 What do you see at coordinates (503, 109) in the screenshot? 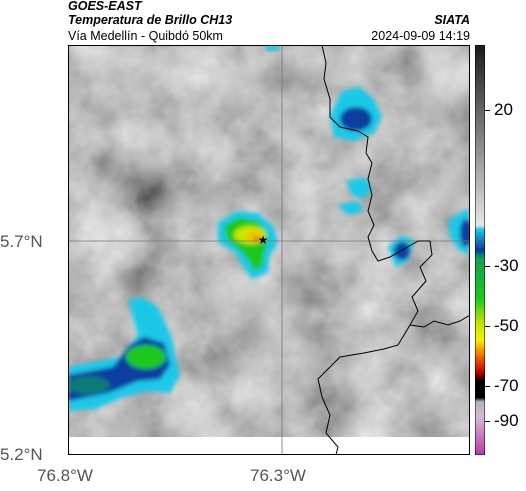
I see `colorbar-label-20: 20` at bounding box center [503, 109].